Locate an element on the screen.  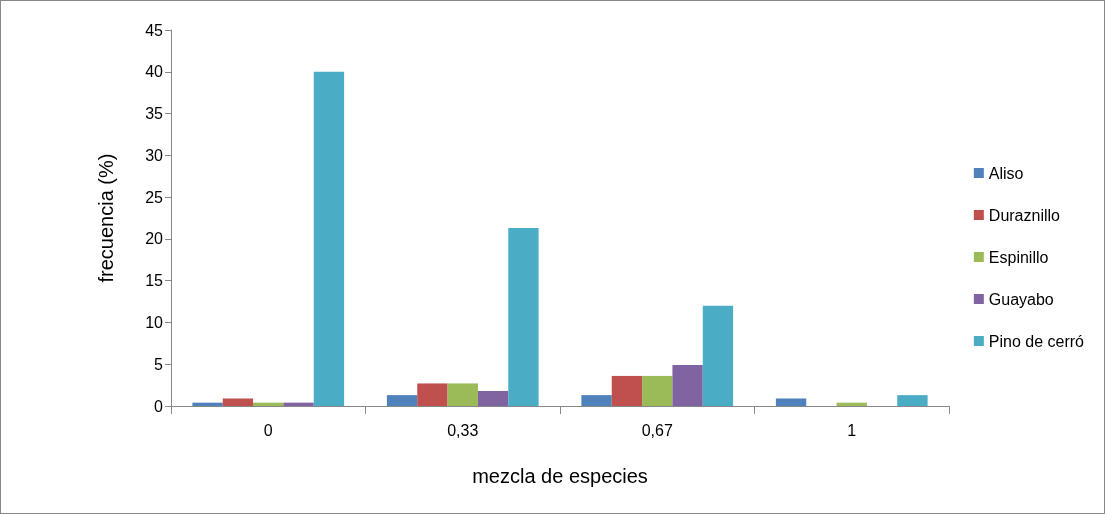
legend-label: Pino de cerró is located at coordinates (1036, 341).